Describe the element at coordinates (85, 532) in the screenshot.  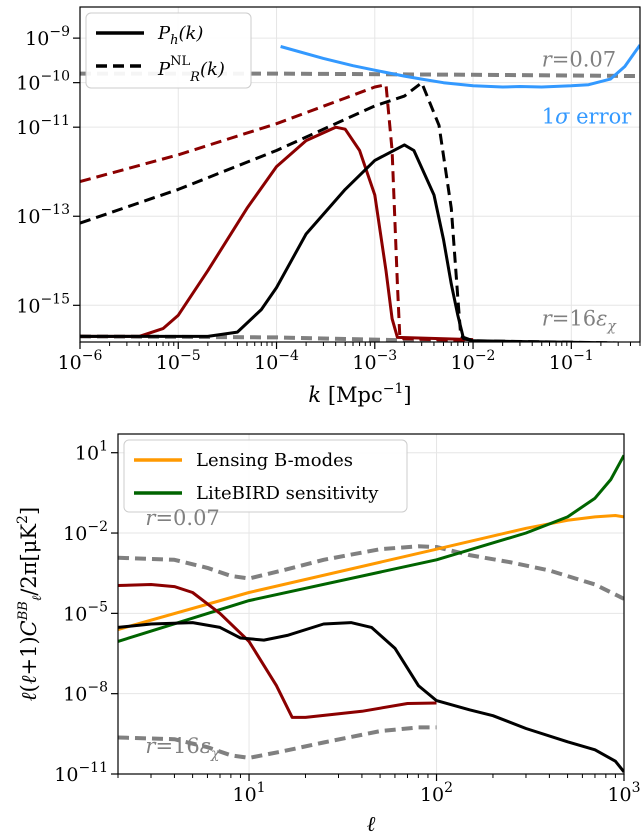
I see `y-tick-label: 10⁻²` at that location.